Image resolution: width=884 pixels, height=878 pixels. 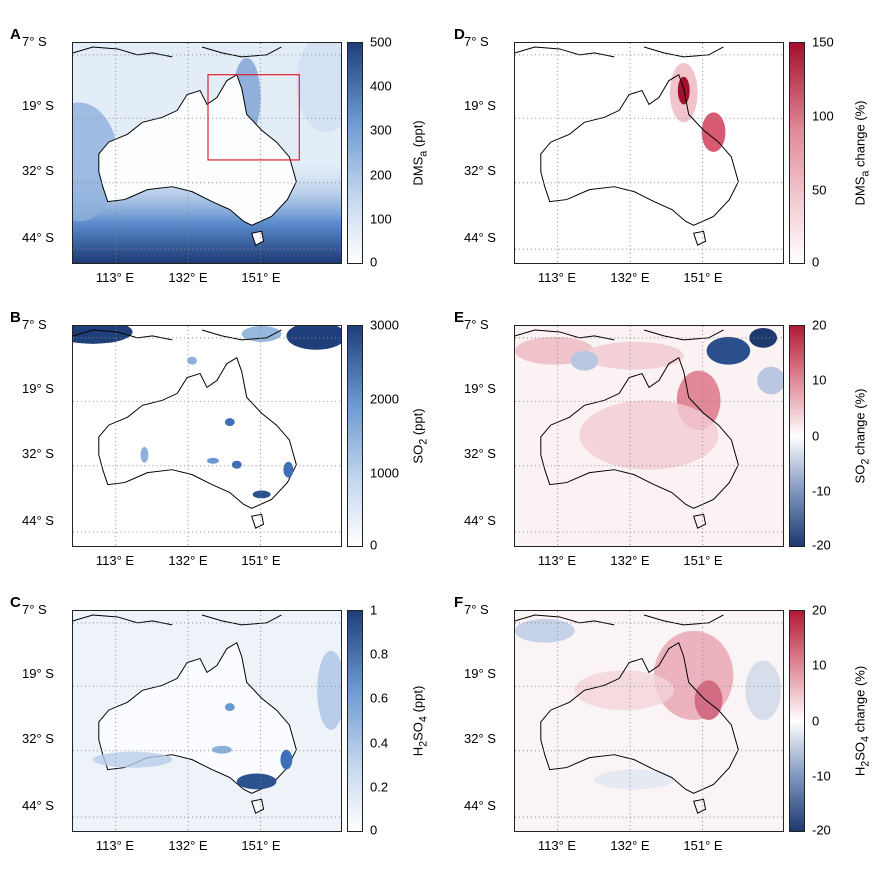 I want to click on cb-tick: 0.8, so click(x=379, y=654).